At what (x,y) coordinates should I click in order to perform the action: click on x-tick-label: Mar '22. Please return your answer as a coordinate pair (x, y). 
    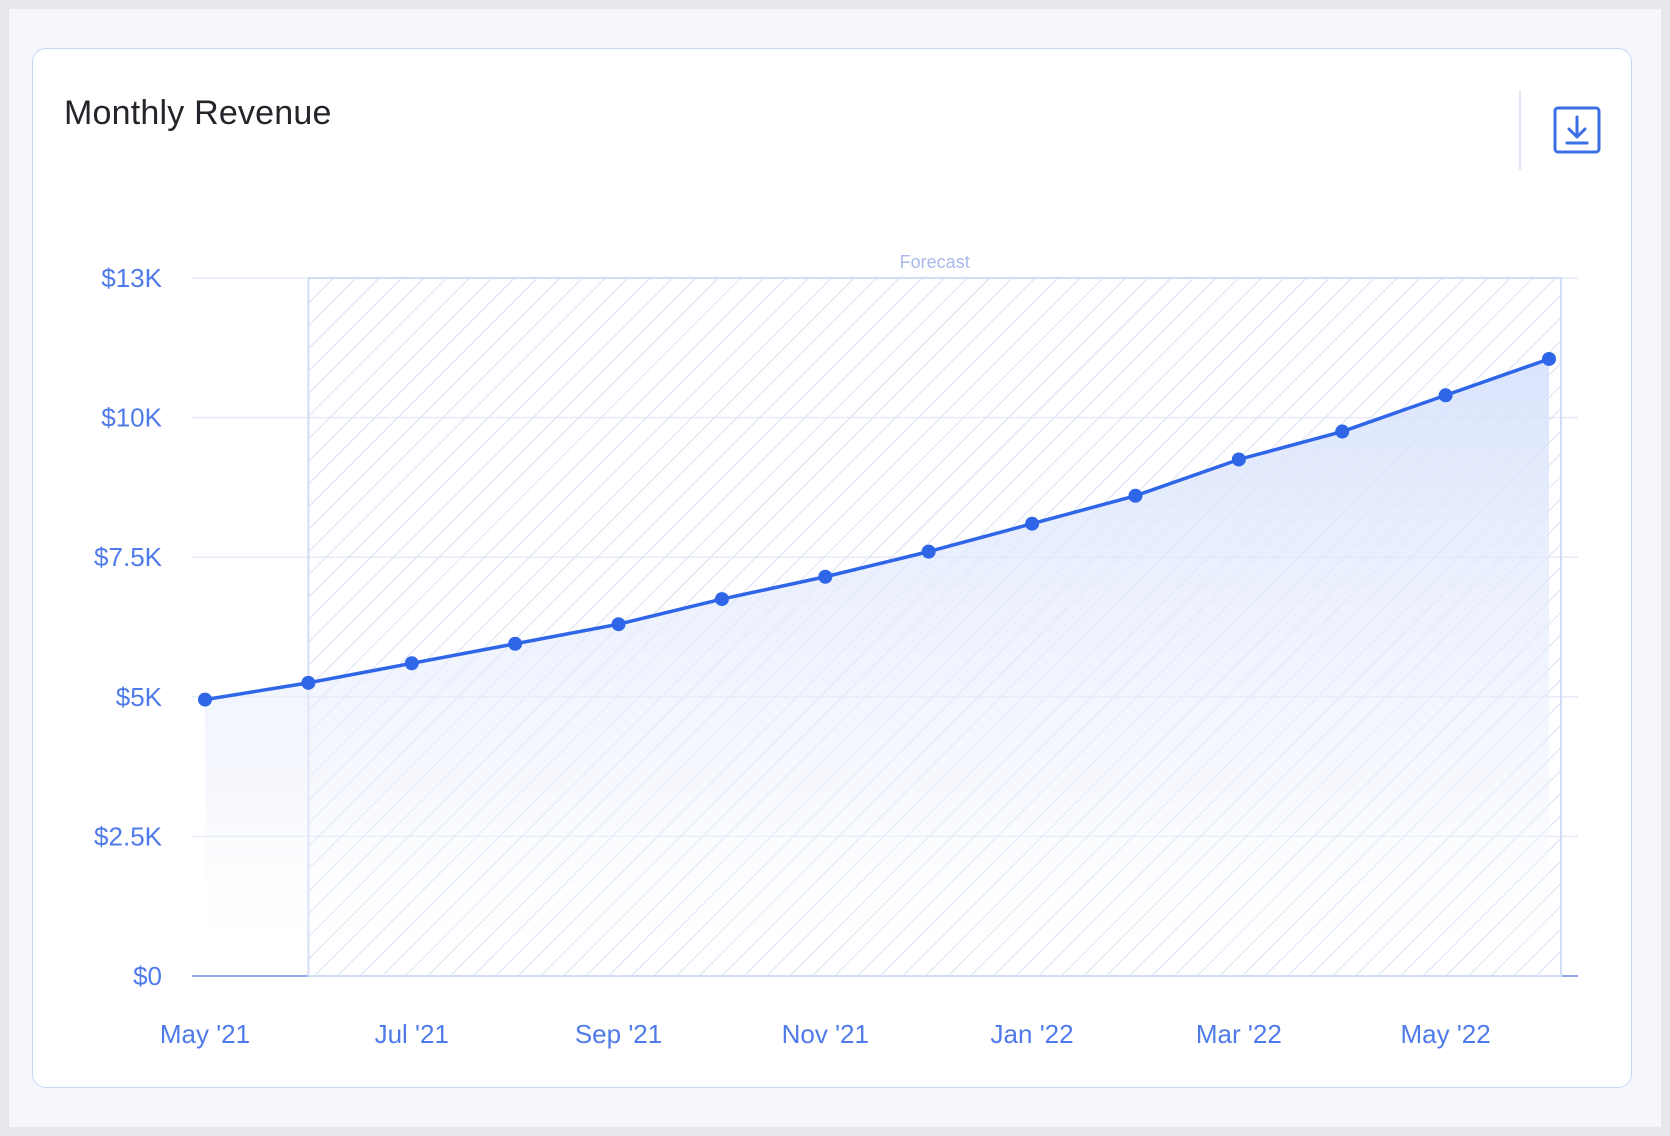
    Looking at the image, I should click on (1239, 1034).